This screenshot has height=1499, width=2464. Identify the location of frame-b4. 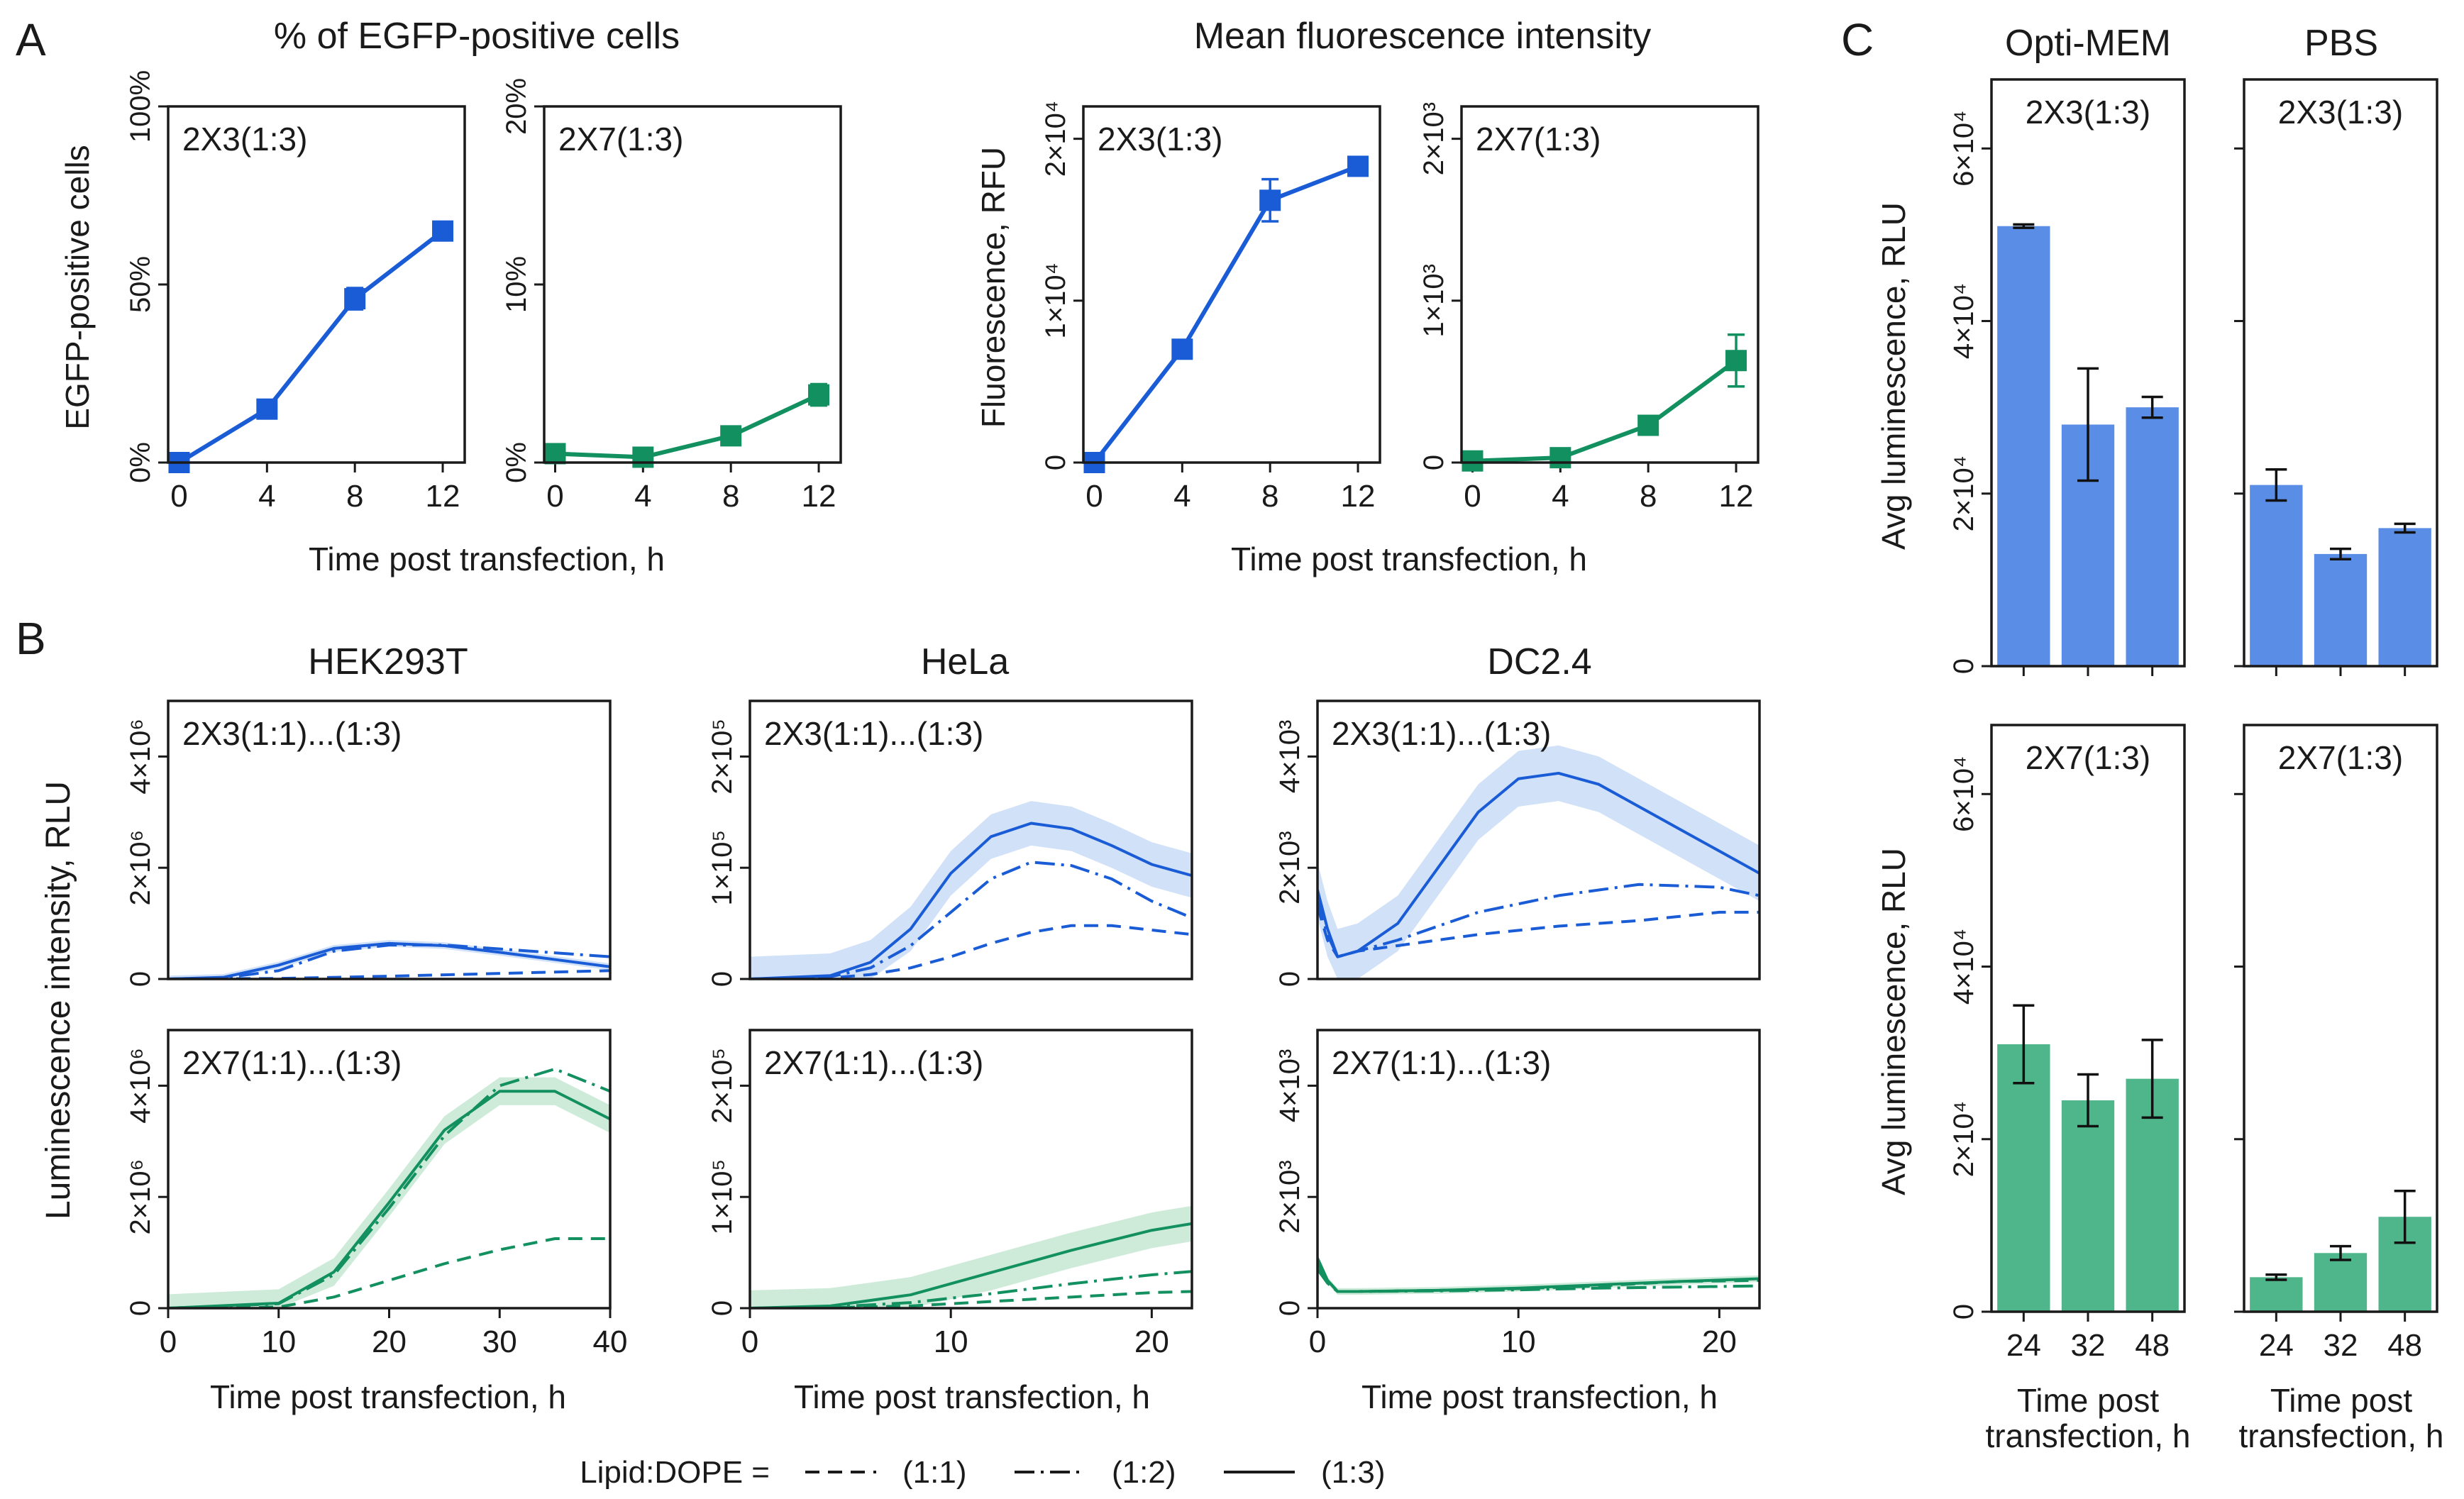
(390, 1169).